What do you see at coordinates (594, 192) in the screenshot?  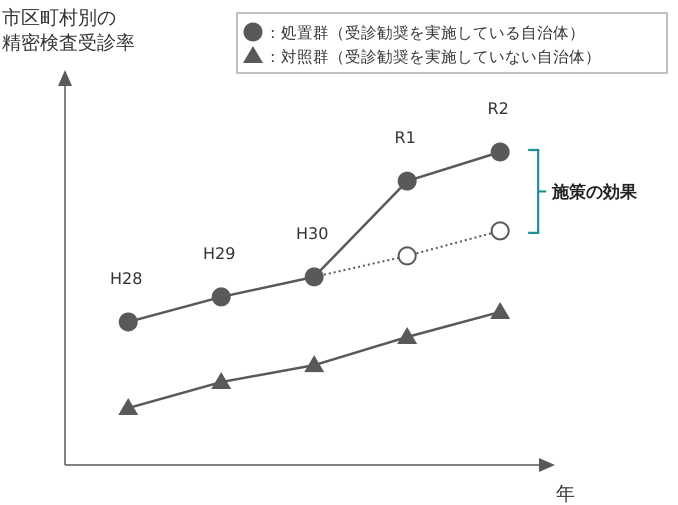 I see `text: 施策の効果` at bounding box center [594, 192].